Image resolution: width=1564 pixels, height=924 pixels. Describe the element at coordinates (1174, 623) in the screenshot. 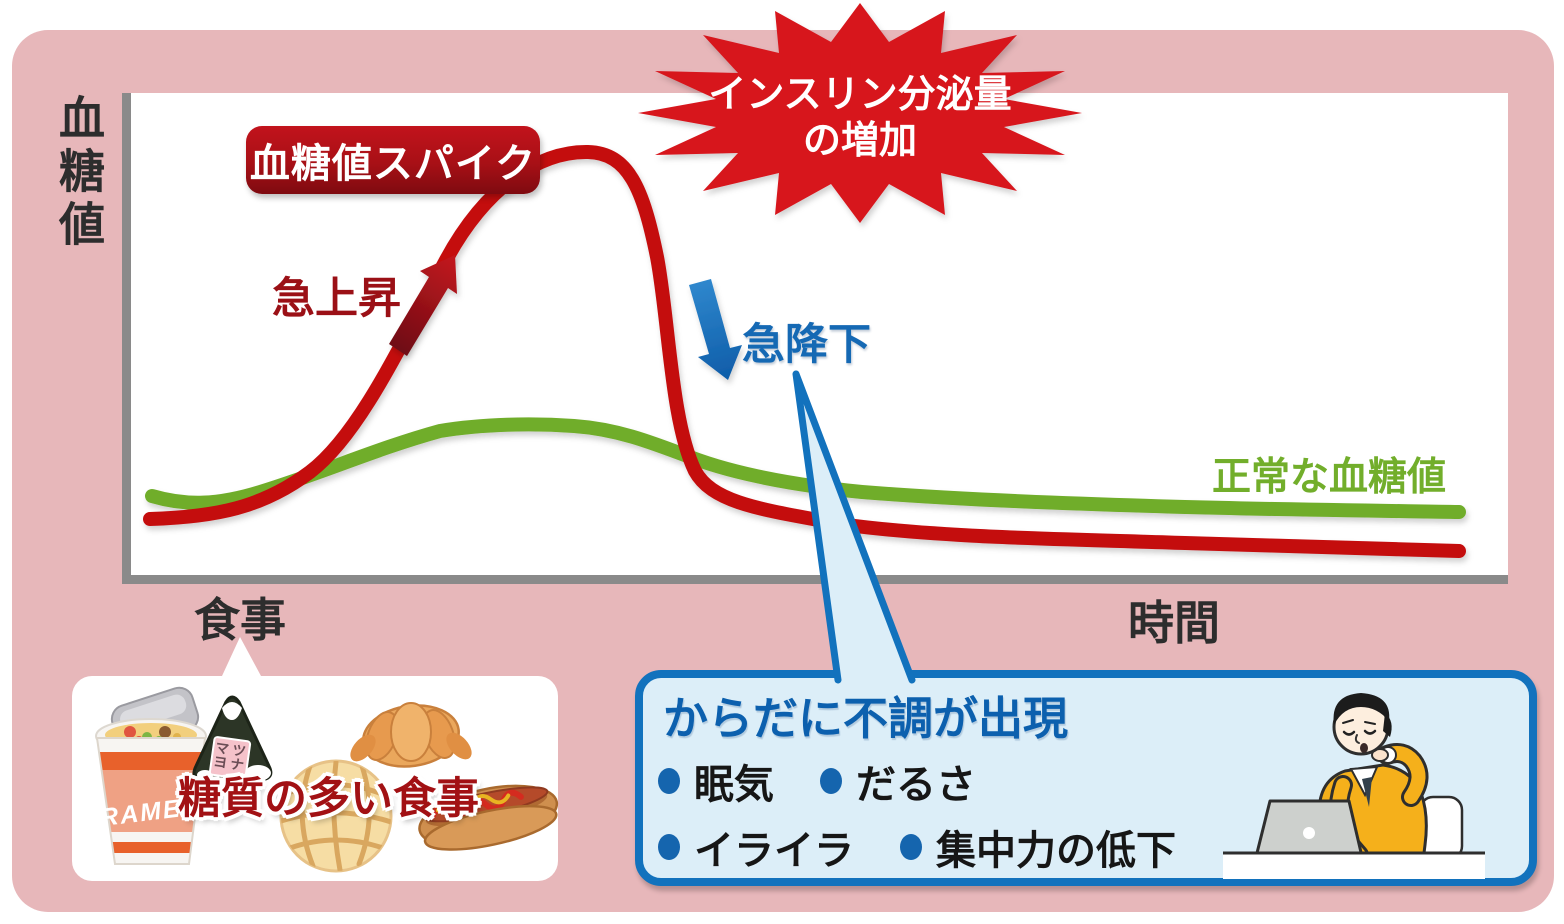

I see `x-axis-label: 時間` at that location.